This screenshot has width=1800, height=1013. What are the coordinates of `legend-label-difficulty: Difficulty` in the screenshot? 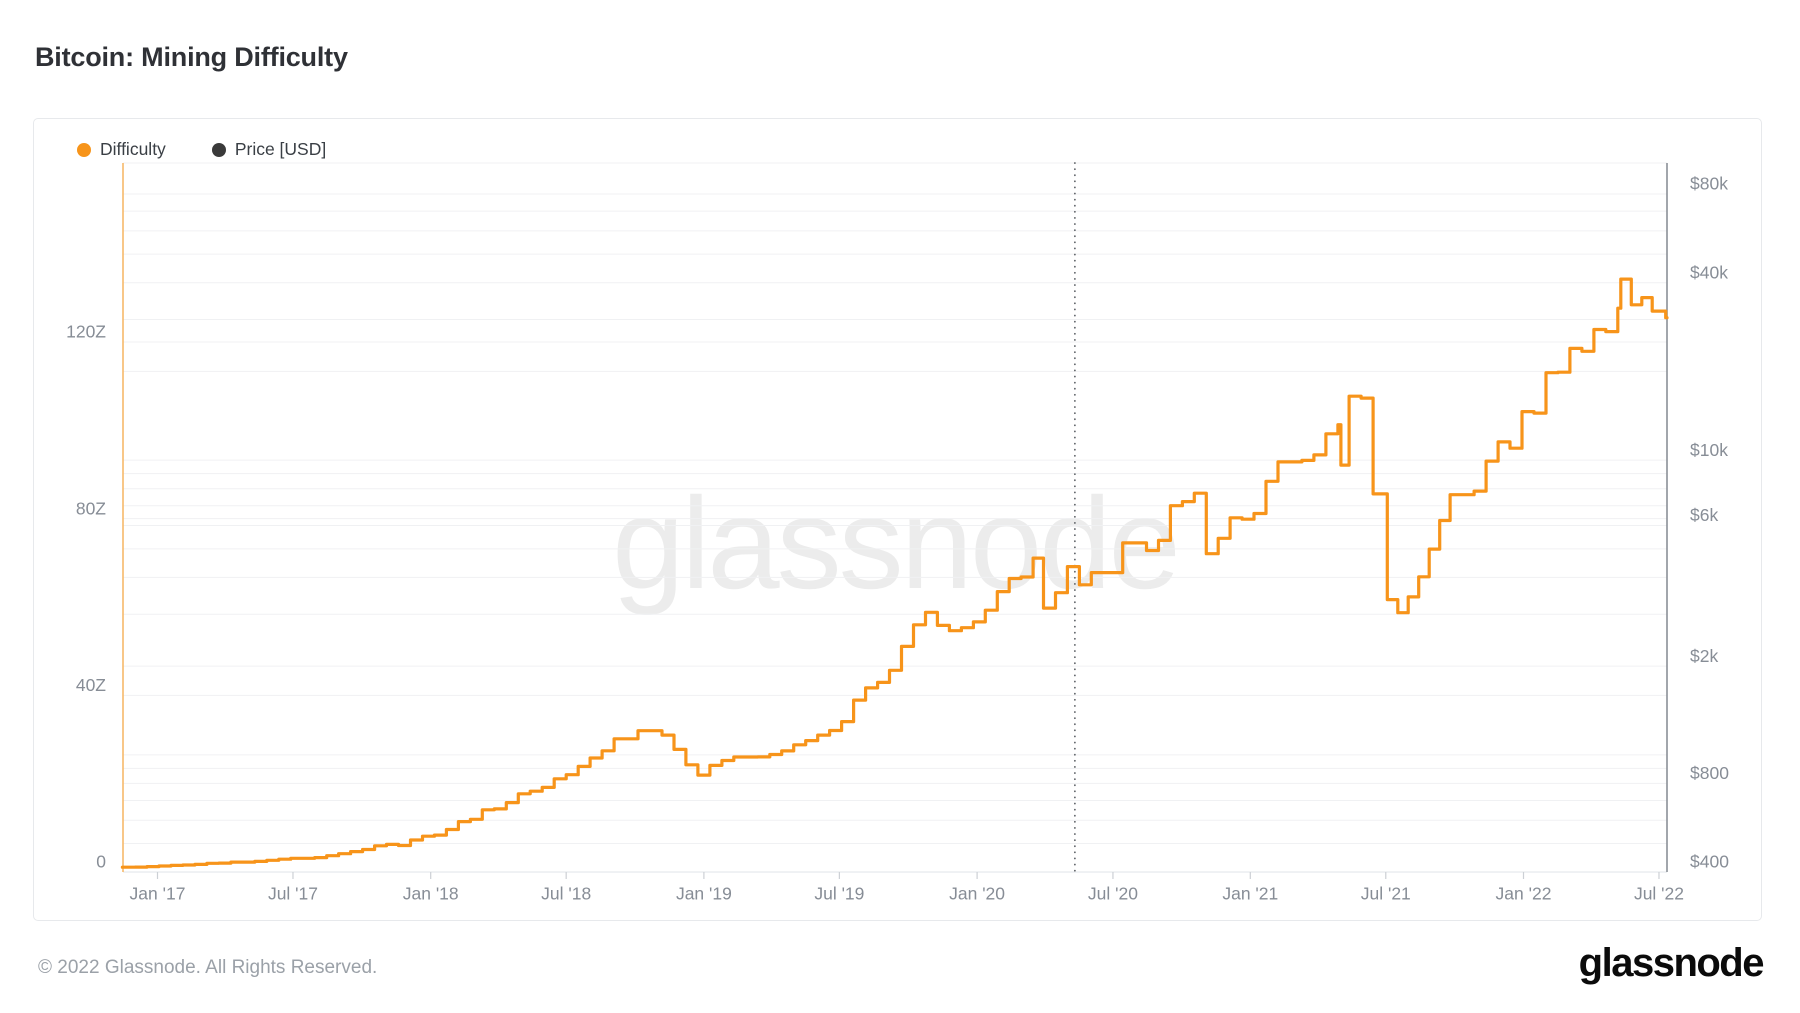 It's located at (133, 149).